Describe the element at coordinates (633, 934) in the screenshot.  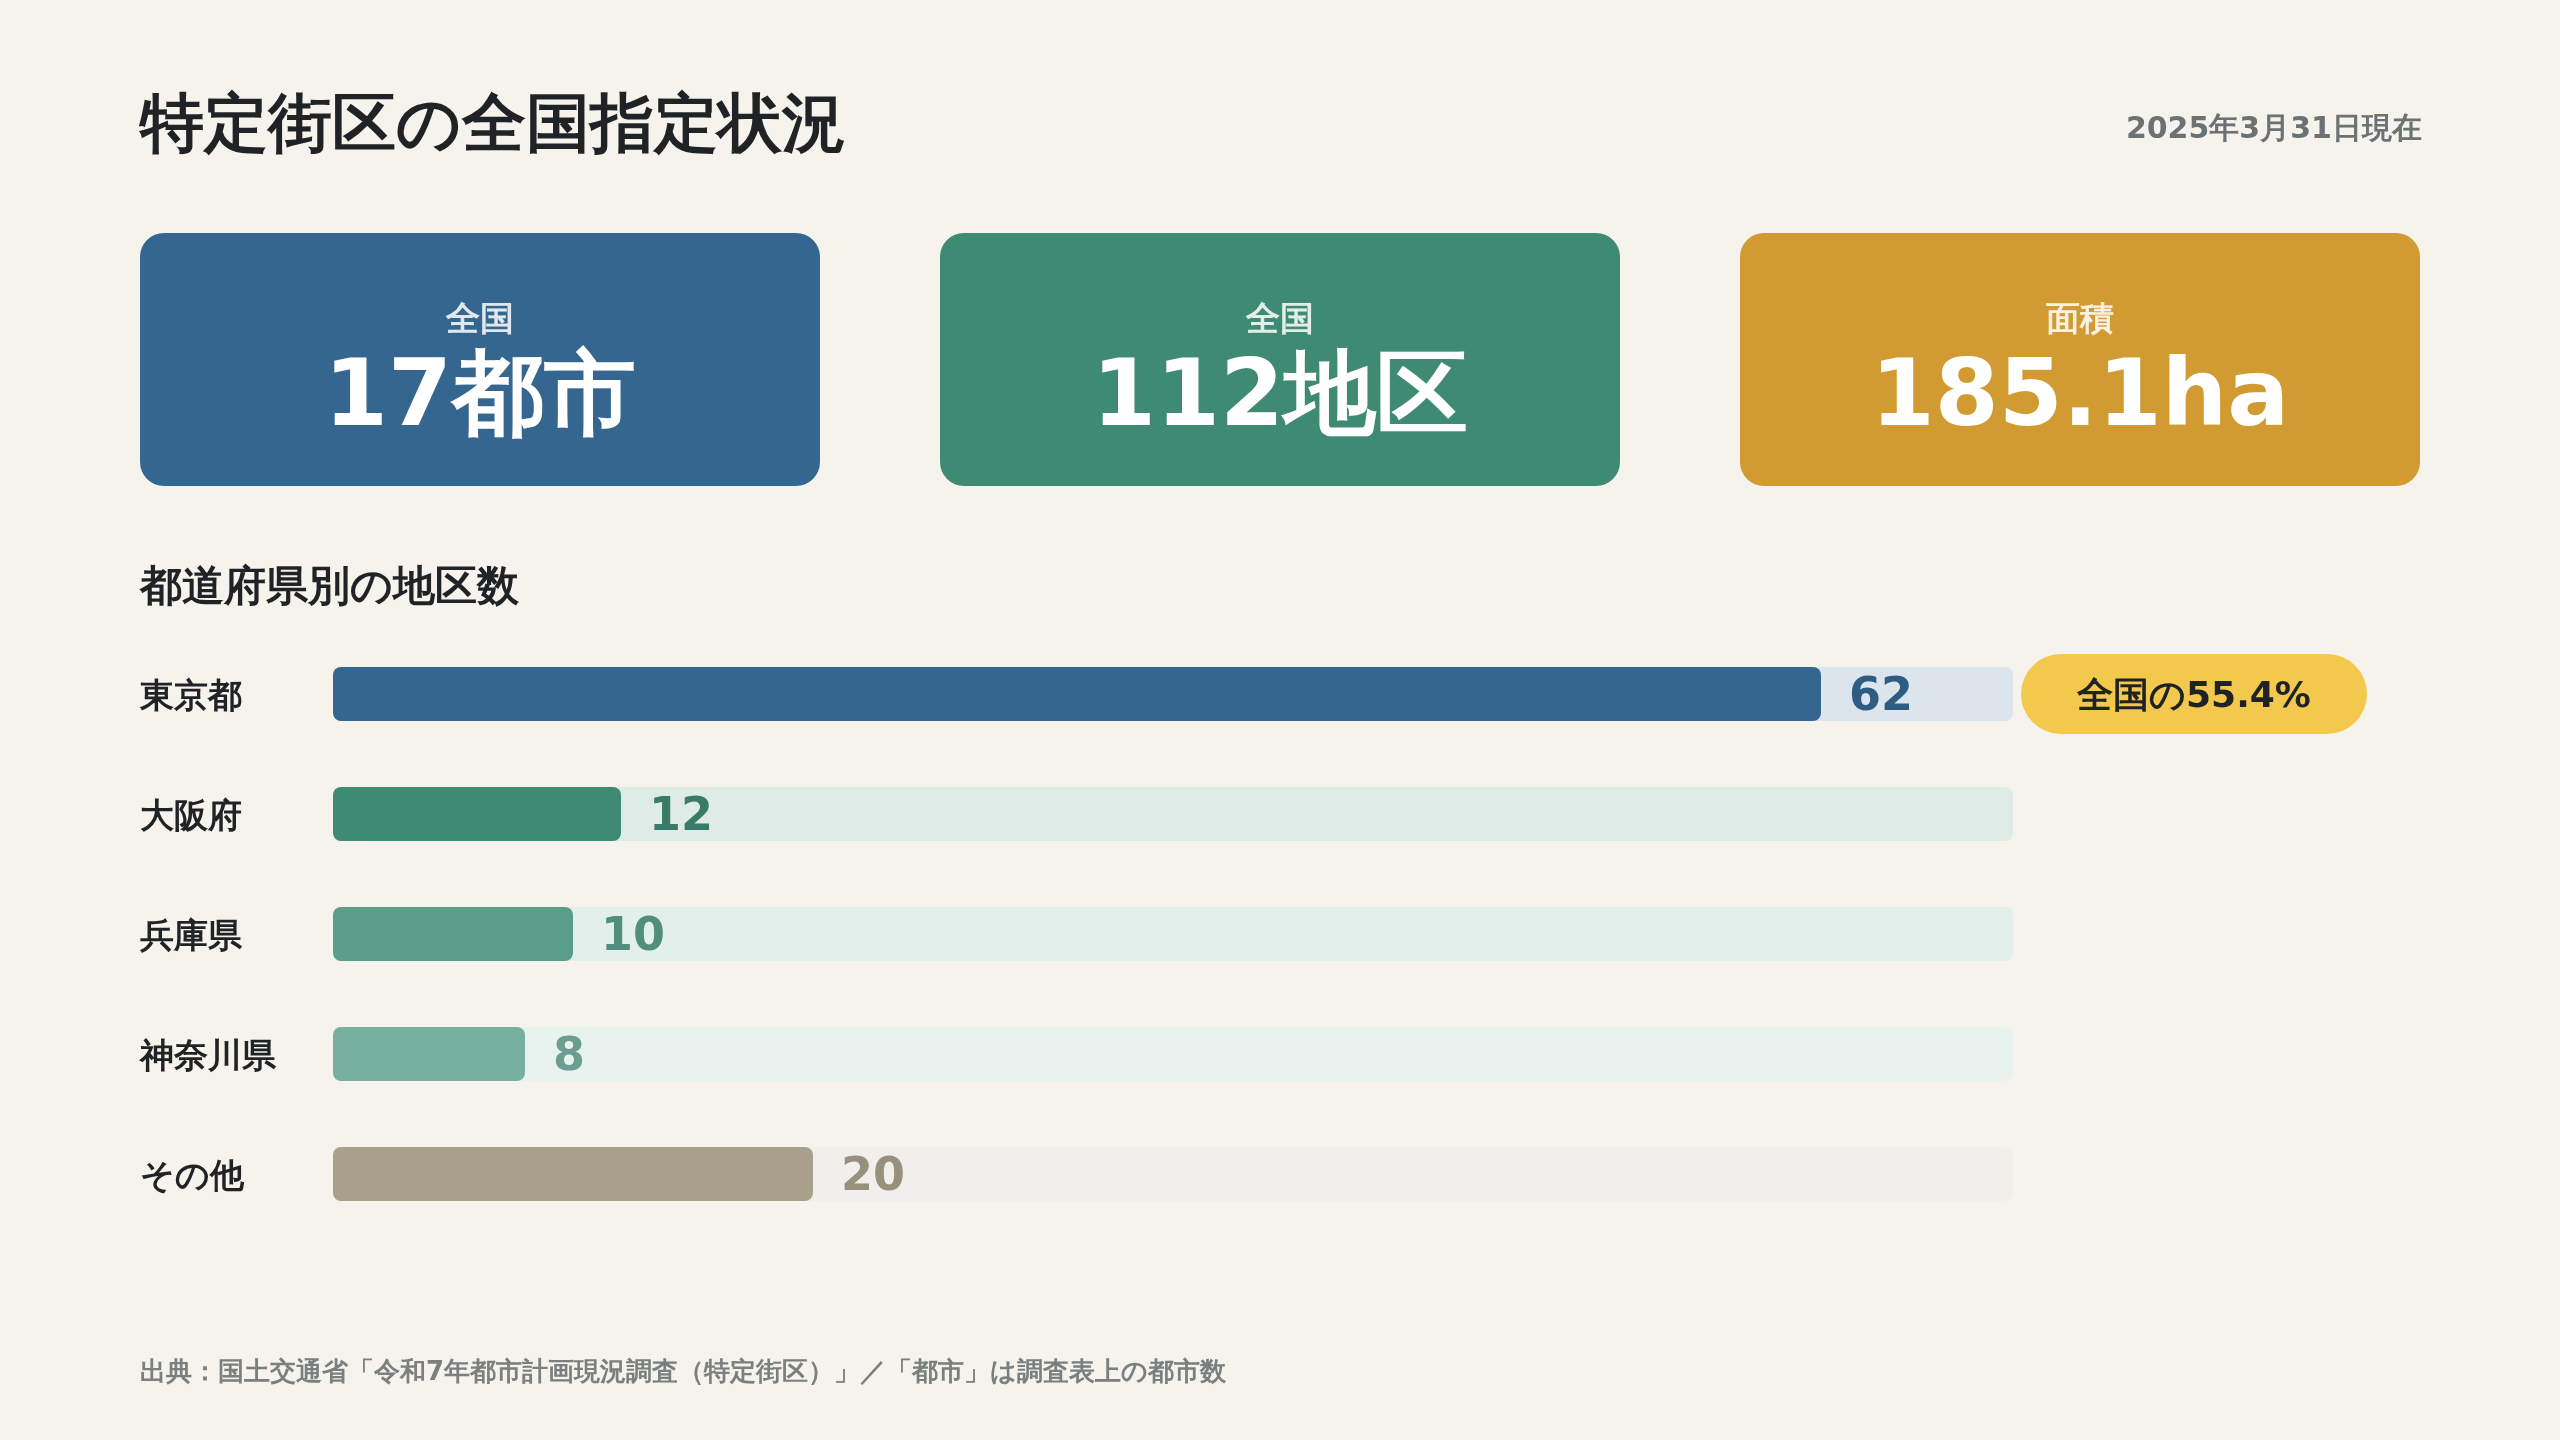
I see `data-label: 10` at that location.